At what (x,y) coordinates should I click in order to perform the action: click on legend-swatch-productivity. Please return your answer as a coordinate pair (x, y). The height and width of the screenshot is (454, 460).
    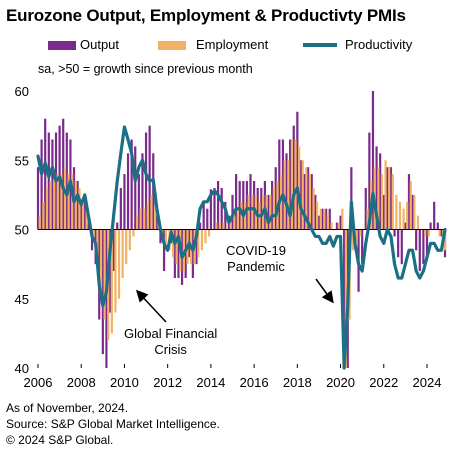
    Looking at the image, I should click on (320, 45).